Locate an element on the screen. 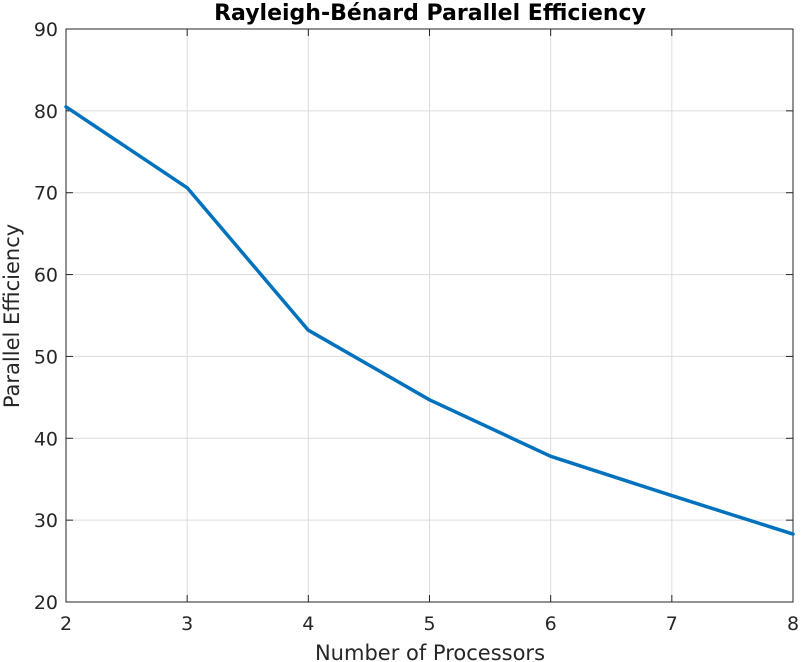  x-tick-label: 4 is located at coordinates (308, 624).